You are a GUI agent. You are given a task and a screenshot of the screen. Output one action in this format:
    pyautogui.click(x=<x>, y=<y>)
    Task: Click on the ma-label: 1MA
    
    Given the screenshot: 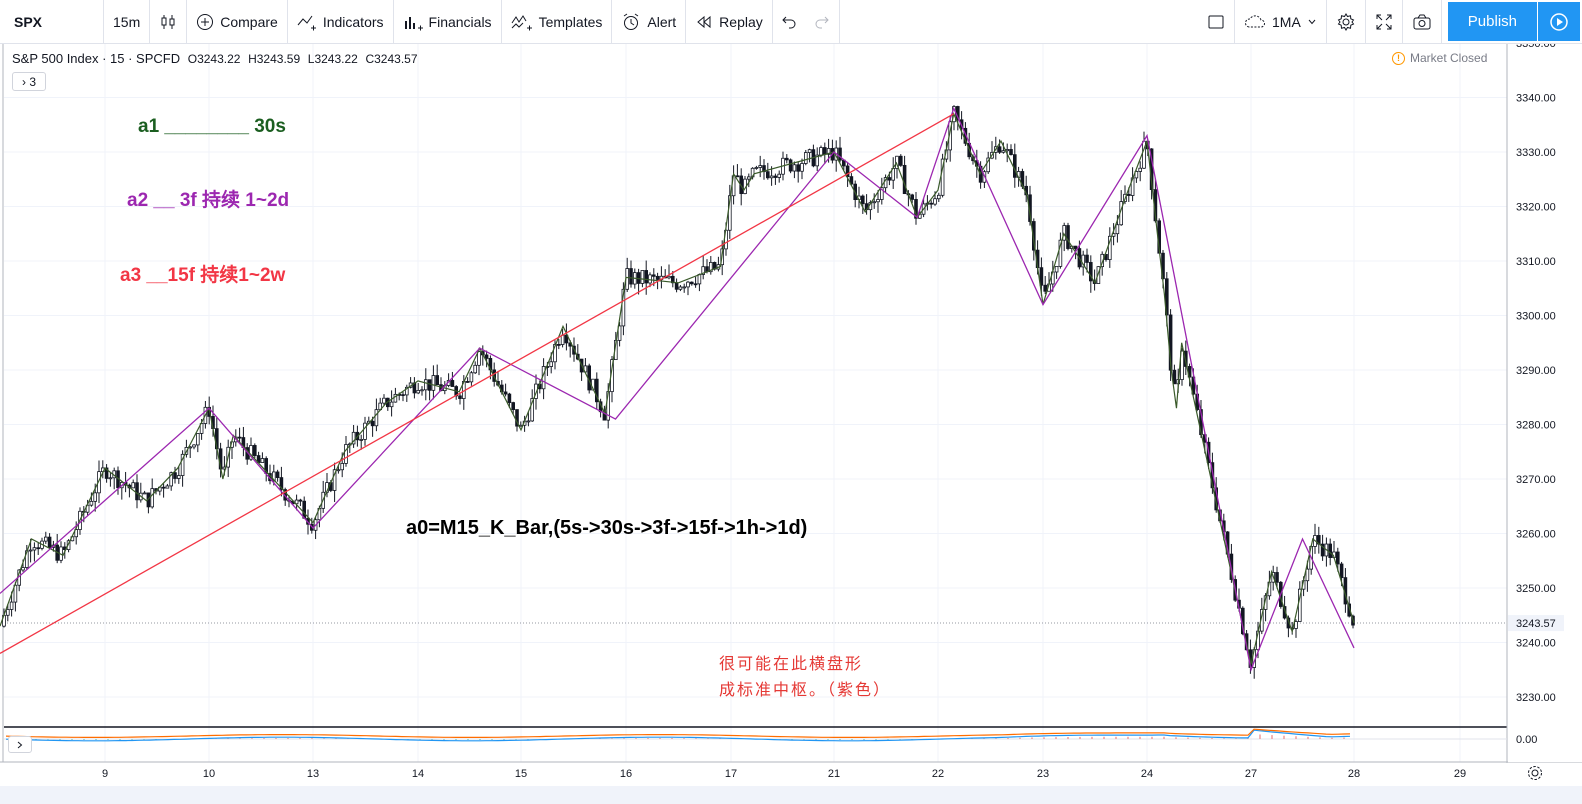 What is the action you would take?
    pyautogui.click(x=1286, y=21)
    